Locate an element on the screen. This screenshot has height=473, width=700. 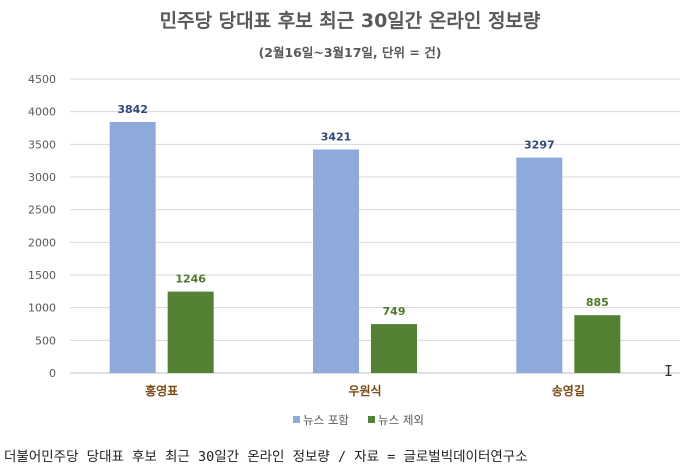
data-label: 885 is located at coordinates (597, 302).